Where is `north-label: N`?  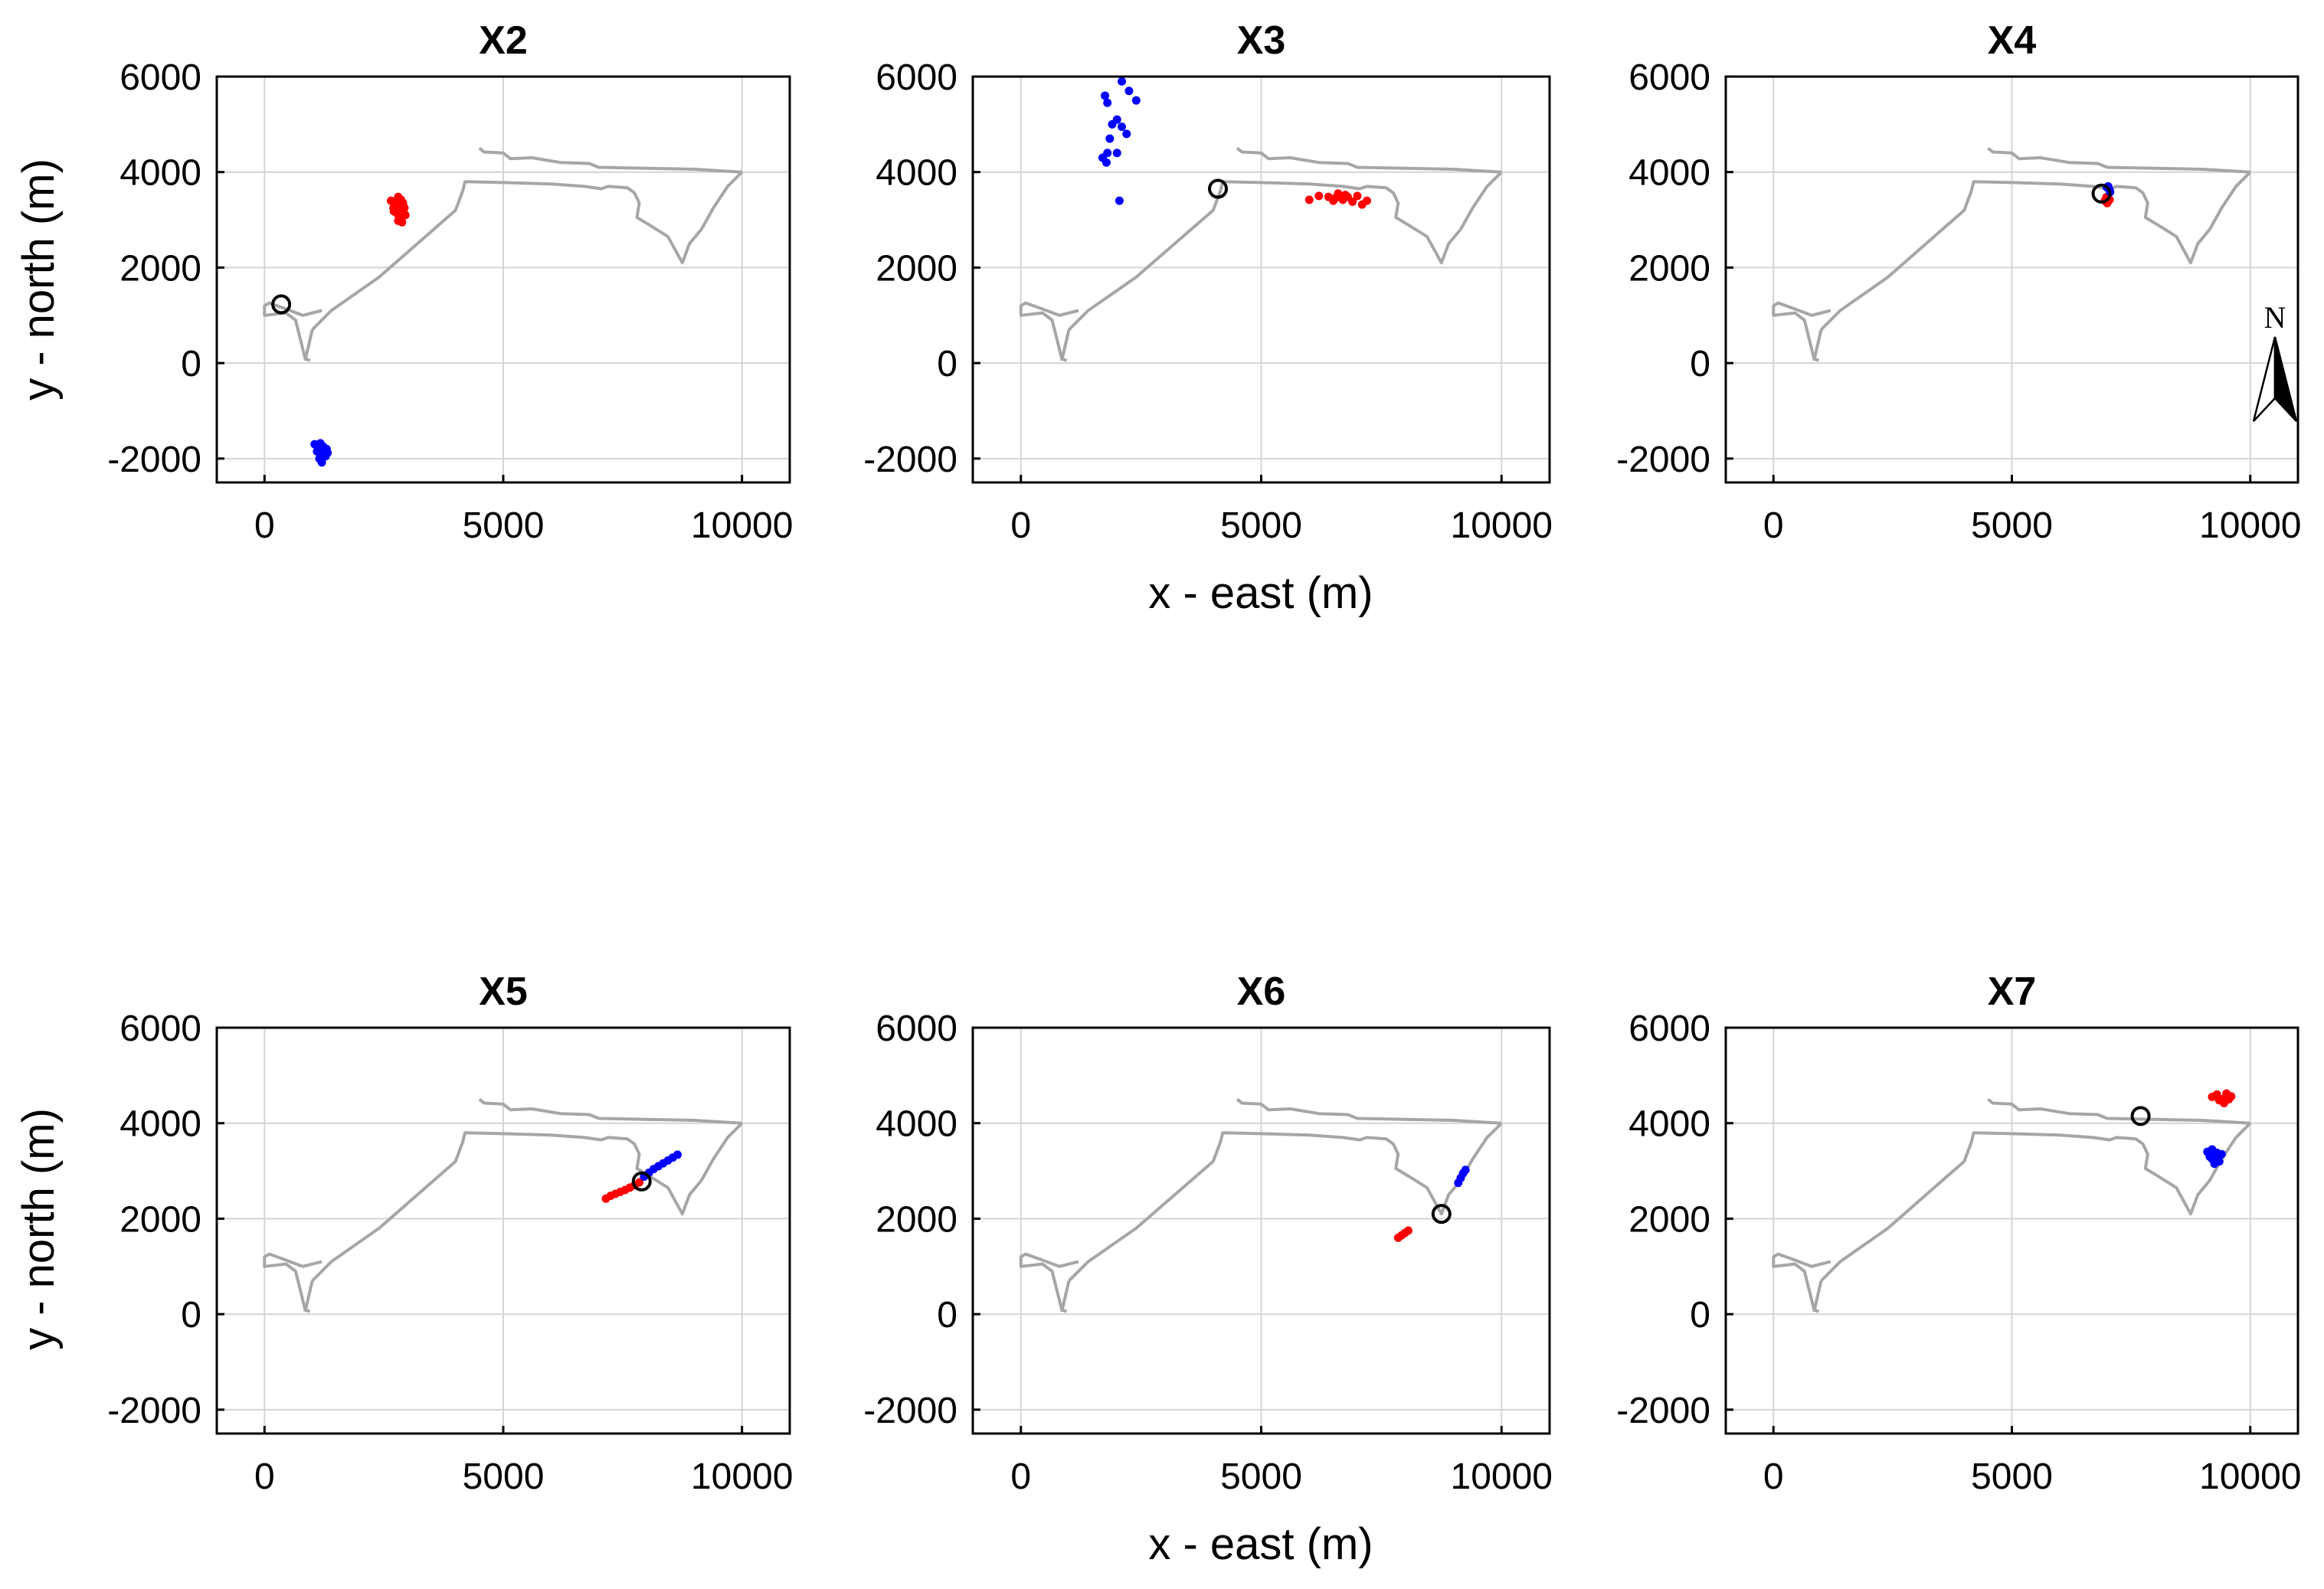 north-label: N is located at coordinates (2275, 318).